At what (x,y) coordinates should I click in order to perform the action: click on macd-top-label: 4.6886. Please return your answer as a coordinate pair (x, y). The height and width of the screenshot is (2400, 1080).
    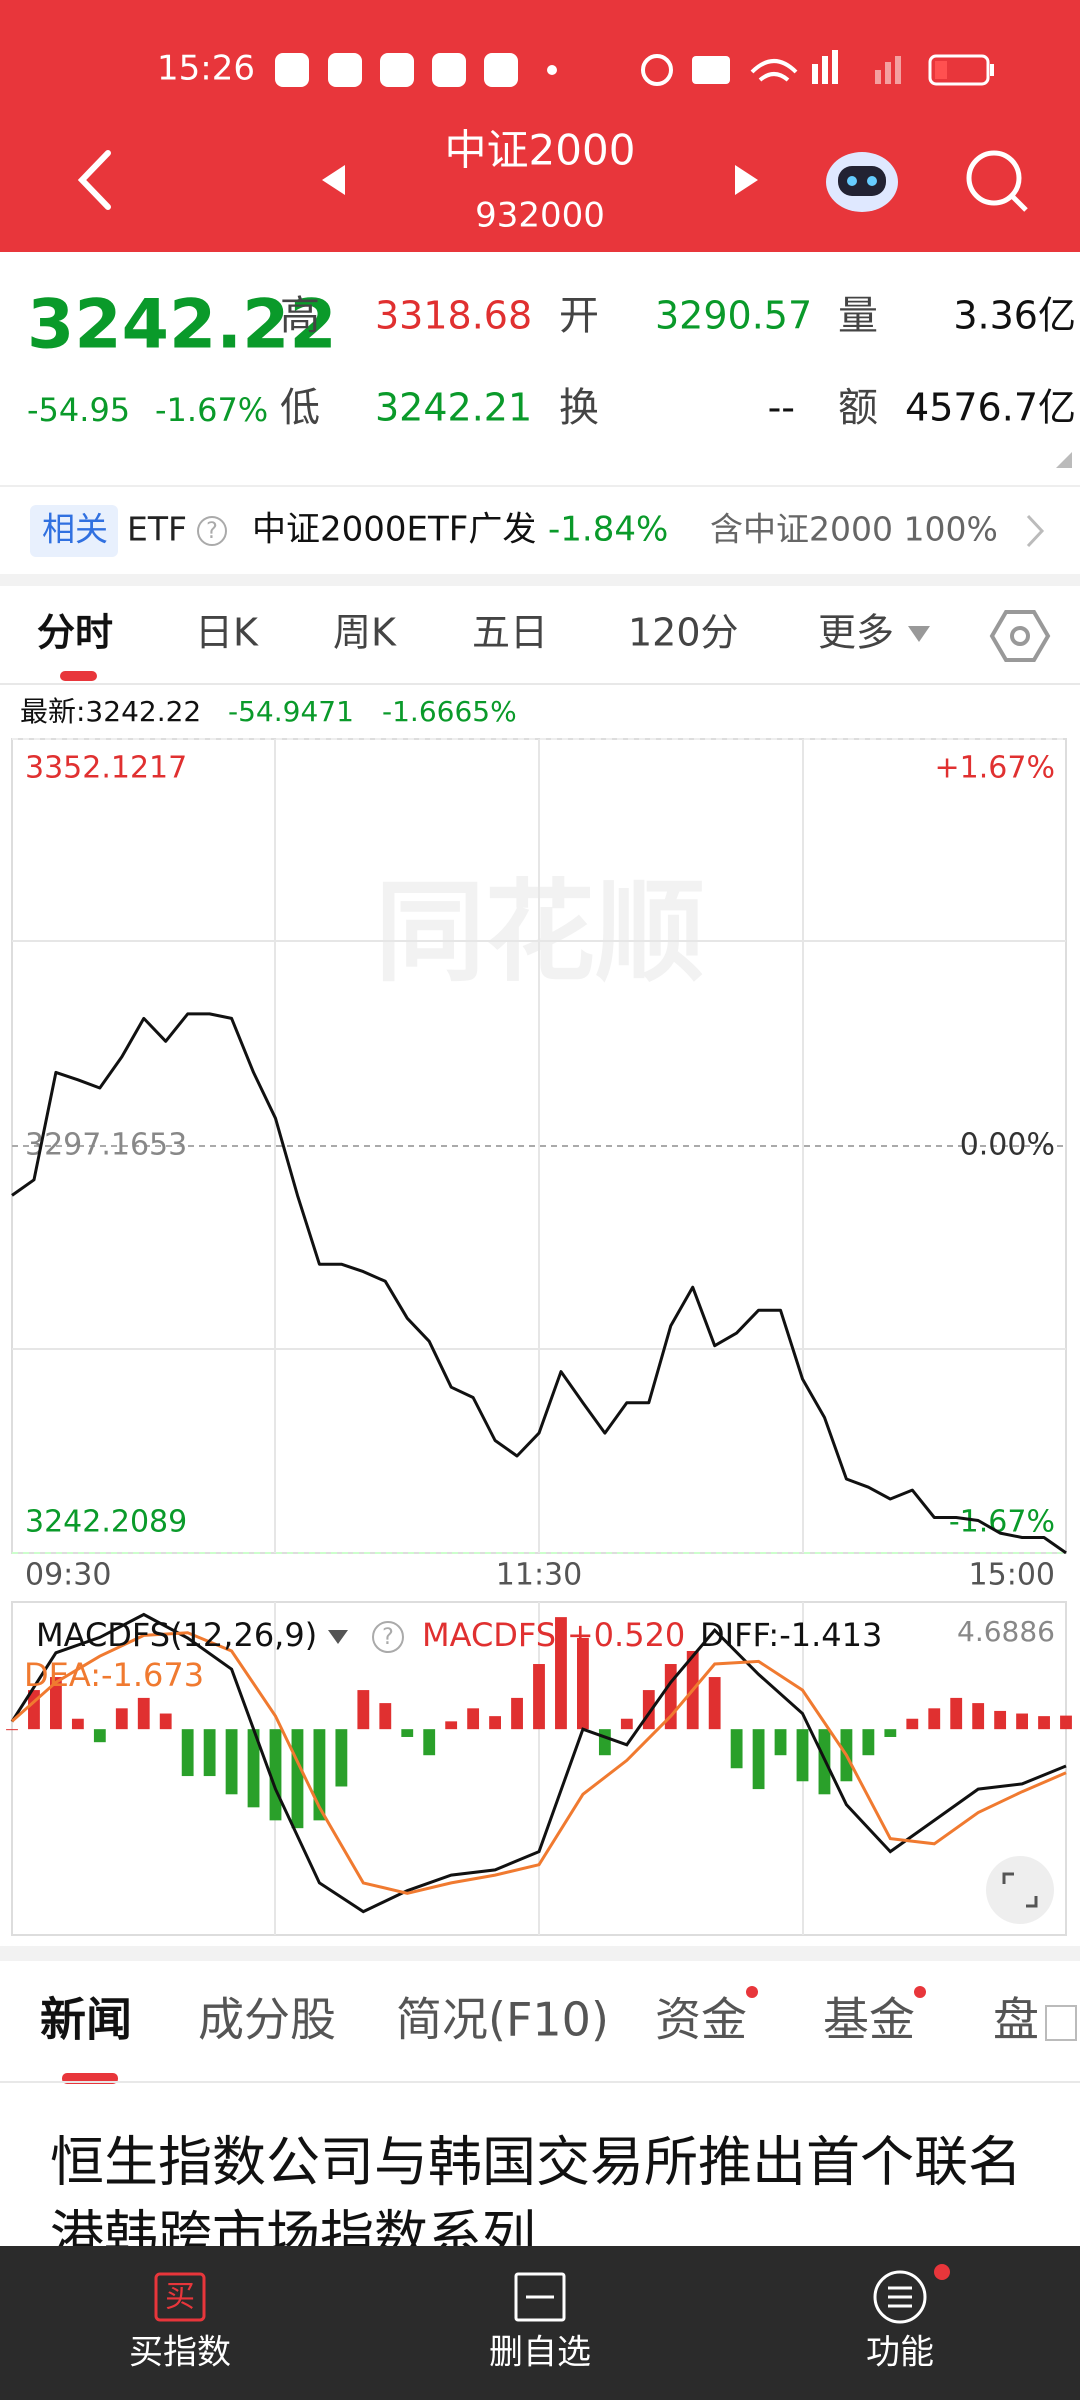
    Looking at the image, I should click on (1006, 1631).